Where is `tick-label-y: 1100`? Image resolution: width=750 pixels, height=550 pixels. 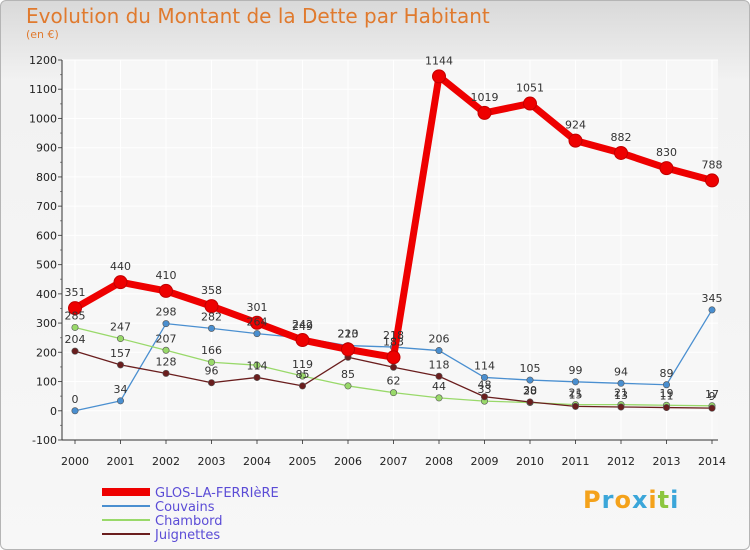
tick-label-y: 1100 is located at coordinates (43, 89).